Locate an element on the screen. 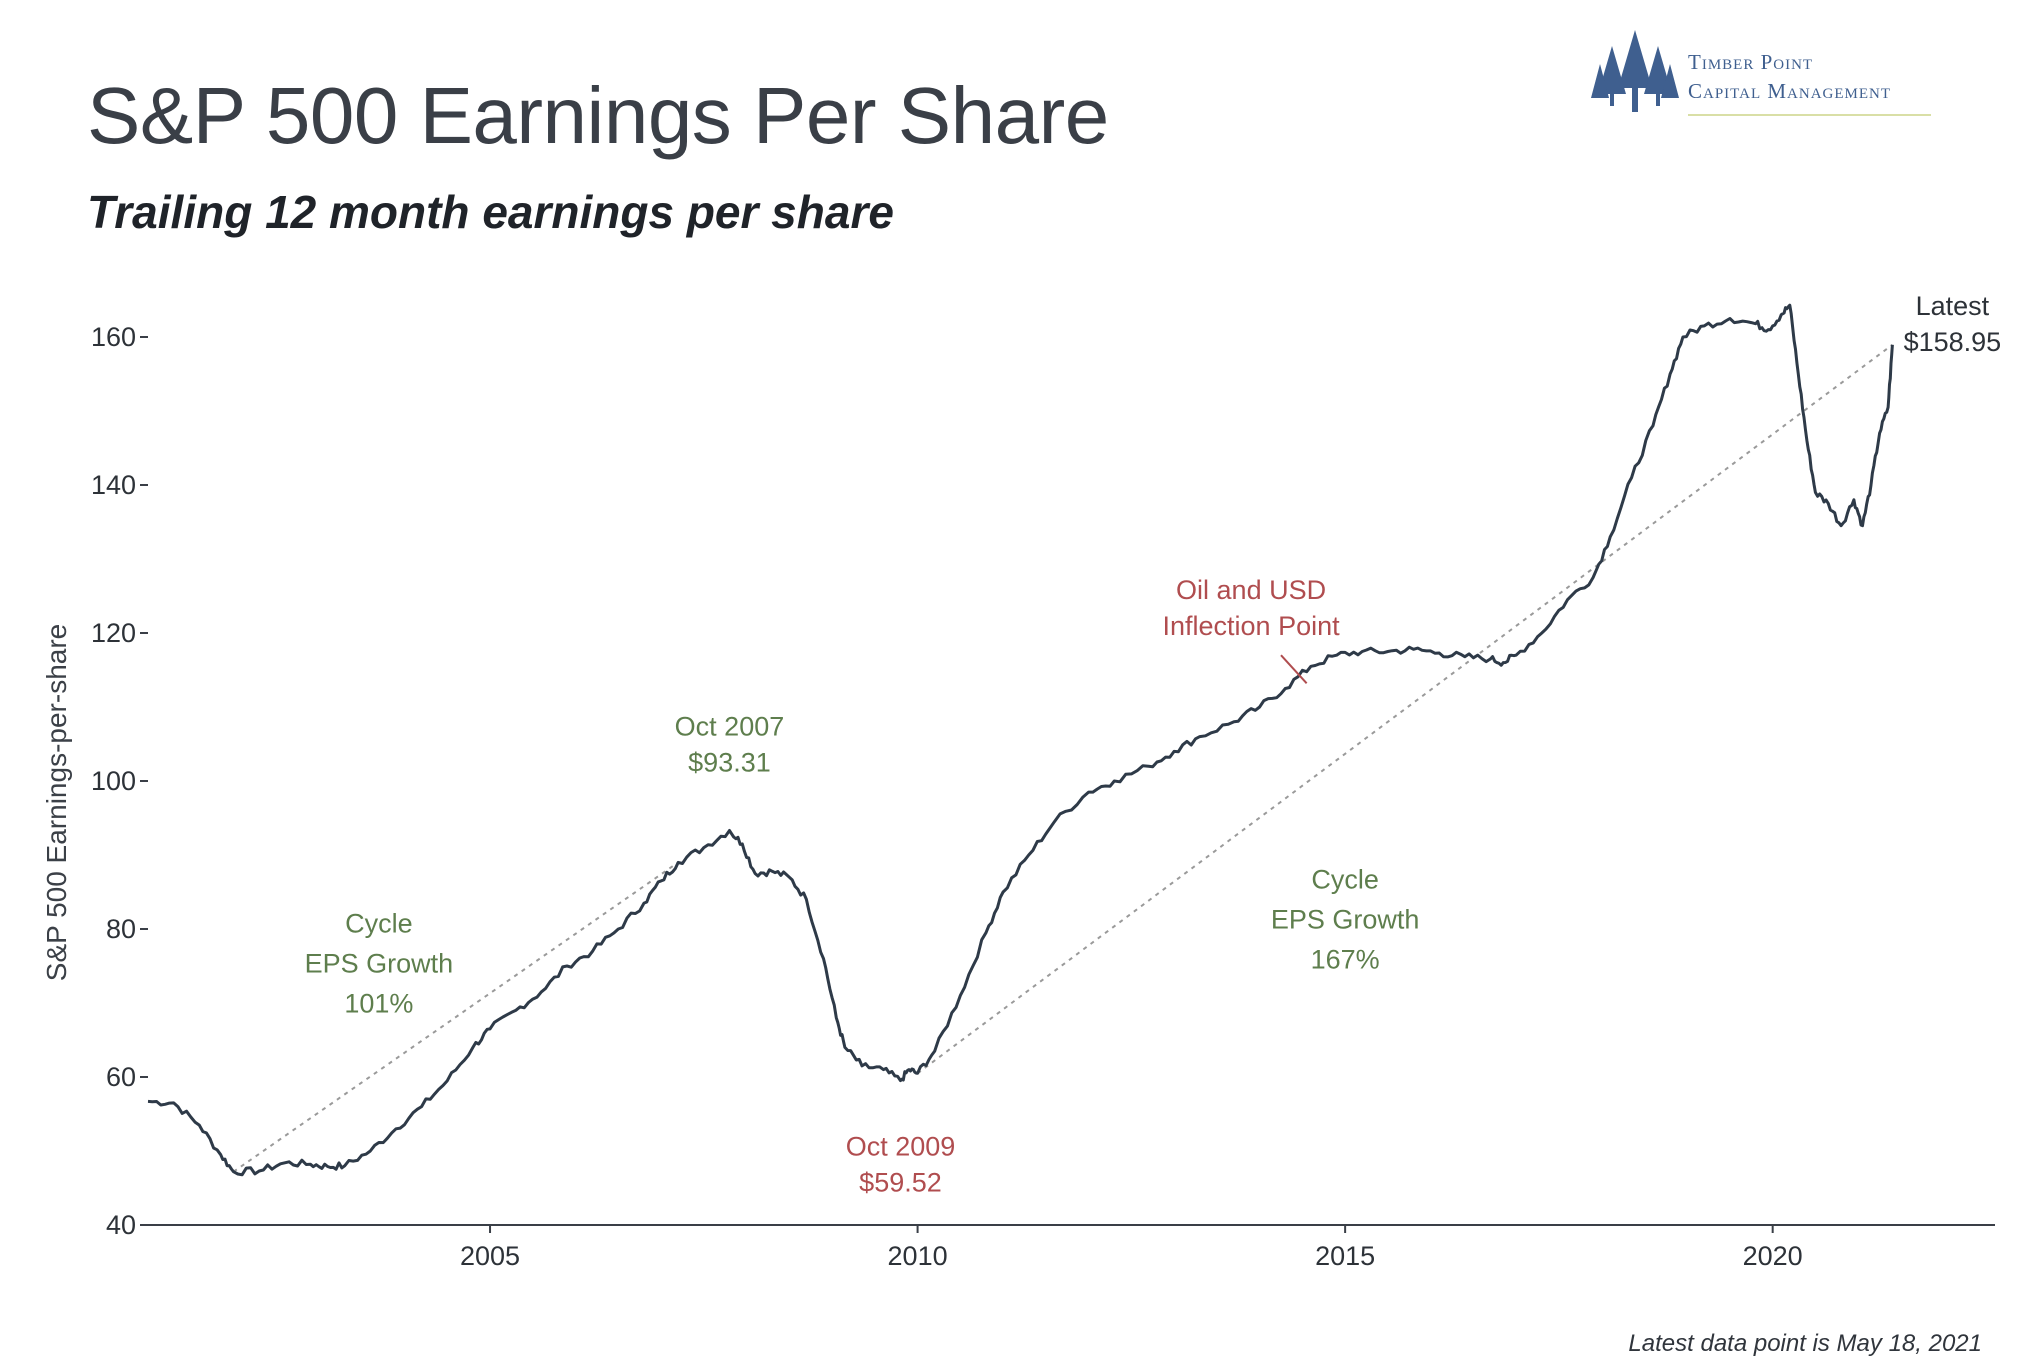  y-tick-label: 100 is located at coordinates (113, 781).